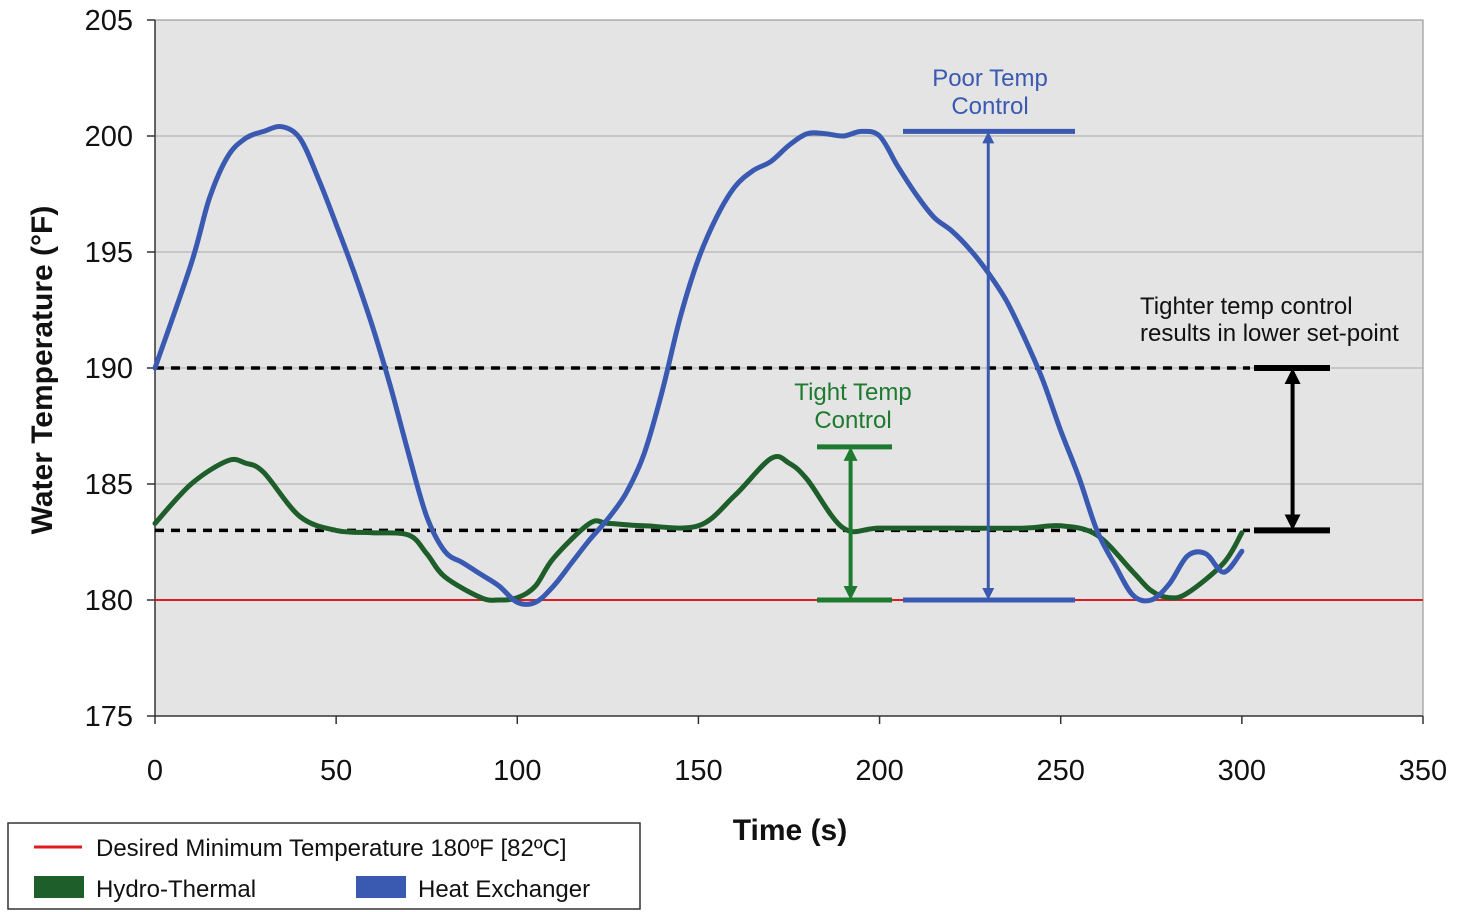  I want to click on y-tick-label-195: 195, so click(109, 253).